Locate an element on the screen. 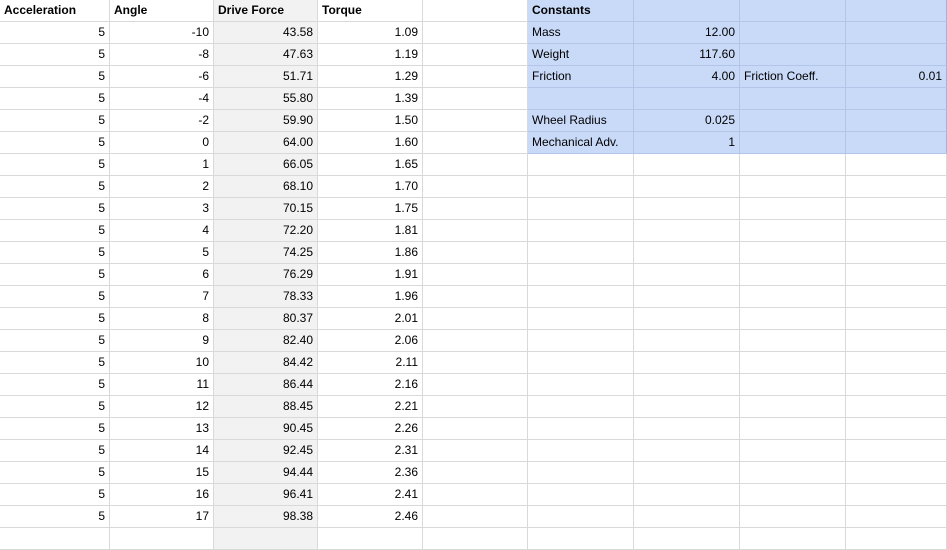 The width and height of the screenshot is (947, 550). cell-drive-force: 64.00 is located at coordinates (266, 143).